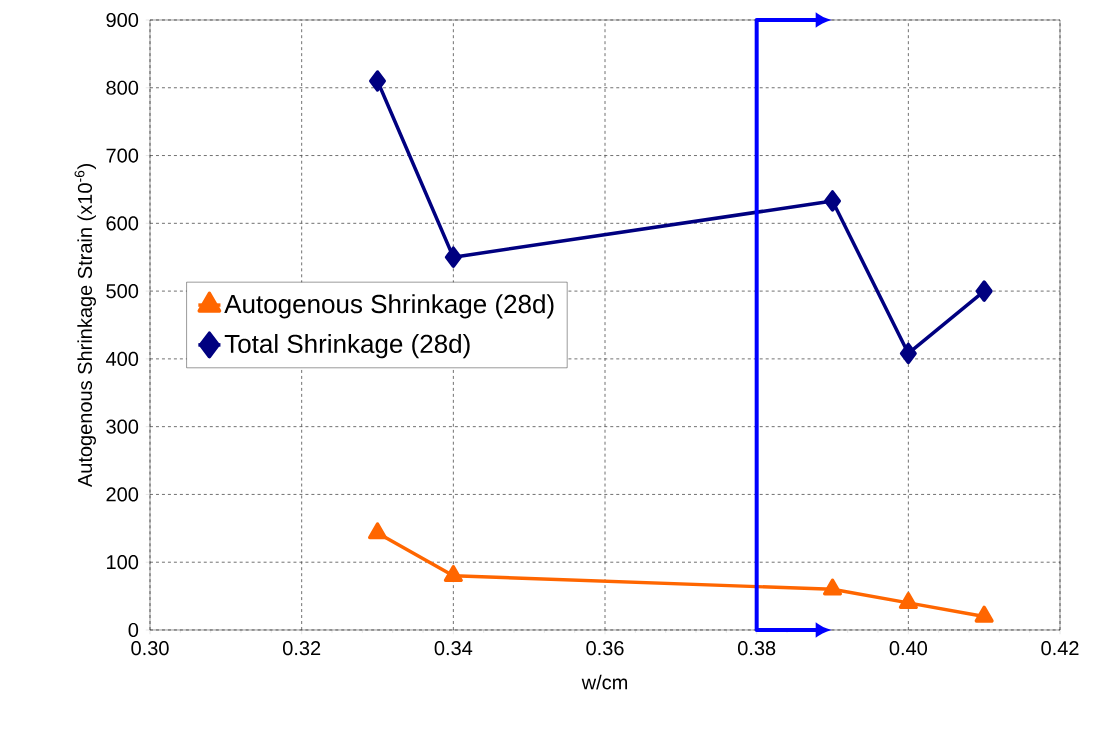  I want to click on y-tick-label: 700, so click(122, 155).